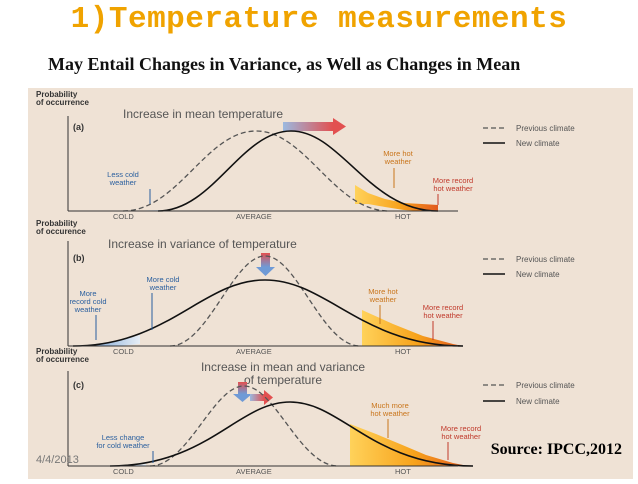 The height and width of the screenshot is (484, 638). What do you see at coordinates (390, 413) in the screenshot?
I see `hot-annotation-line2: hot weather` at bounding box center [390, 413].